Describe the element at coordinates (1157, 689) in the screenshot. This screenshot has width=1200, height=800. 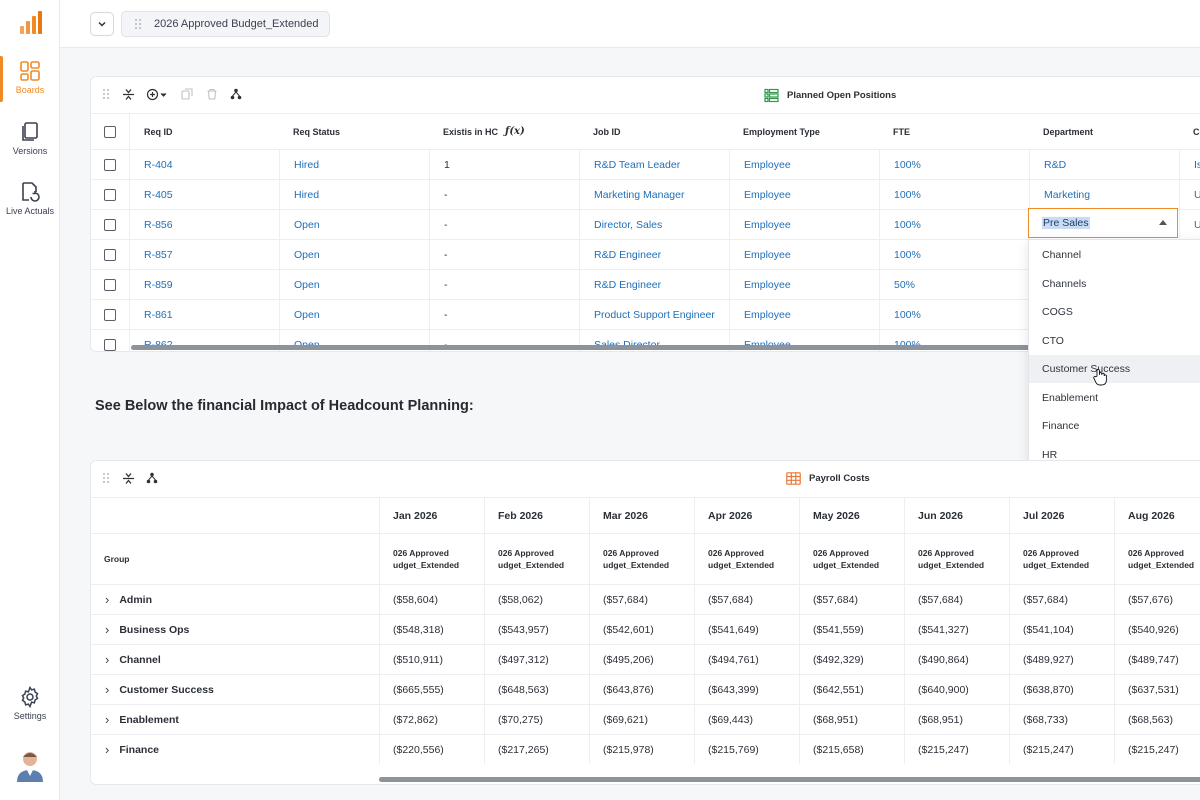
I see `value-cell: ($637,531)` at that location.